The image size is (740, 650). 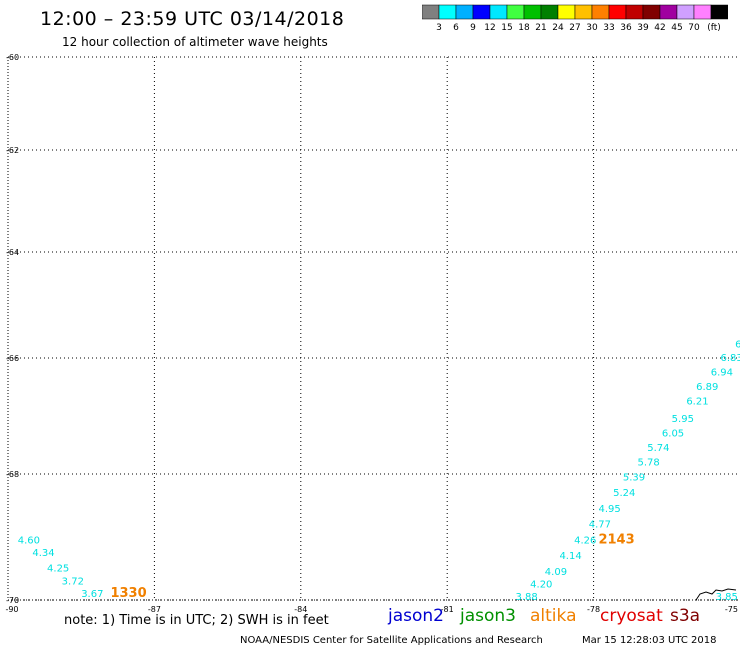 What do you see at coordinates (634, 477) in the screenshot?
I see `swh-value-label: 5.39` at bounding box center [634, 477].